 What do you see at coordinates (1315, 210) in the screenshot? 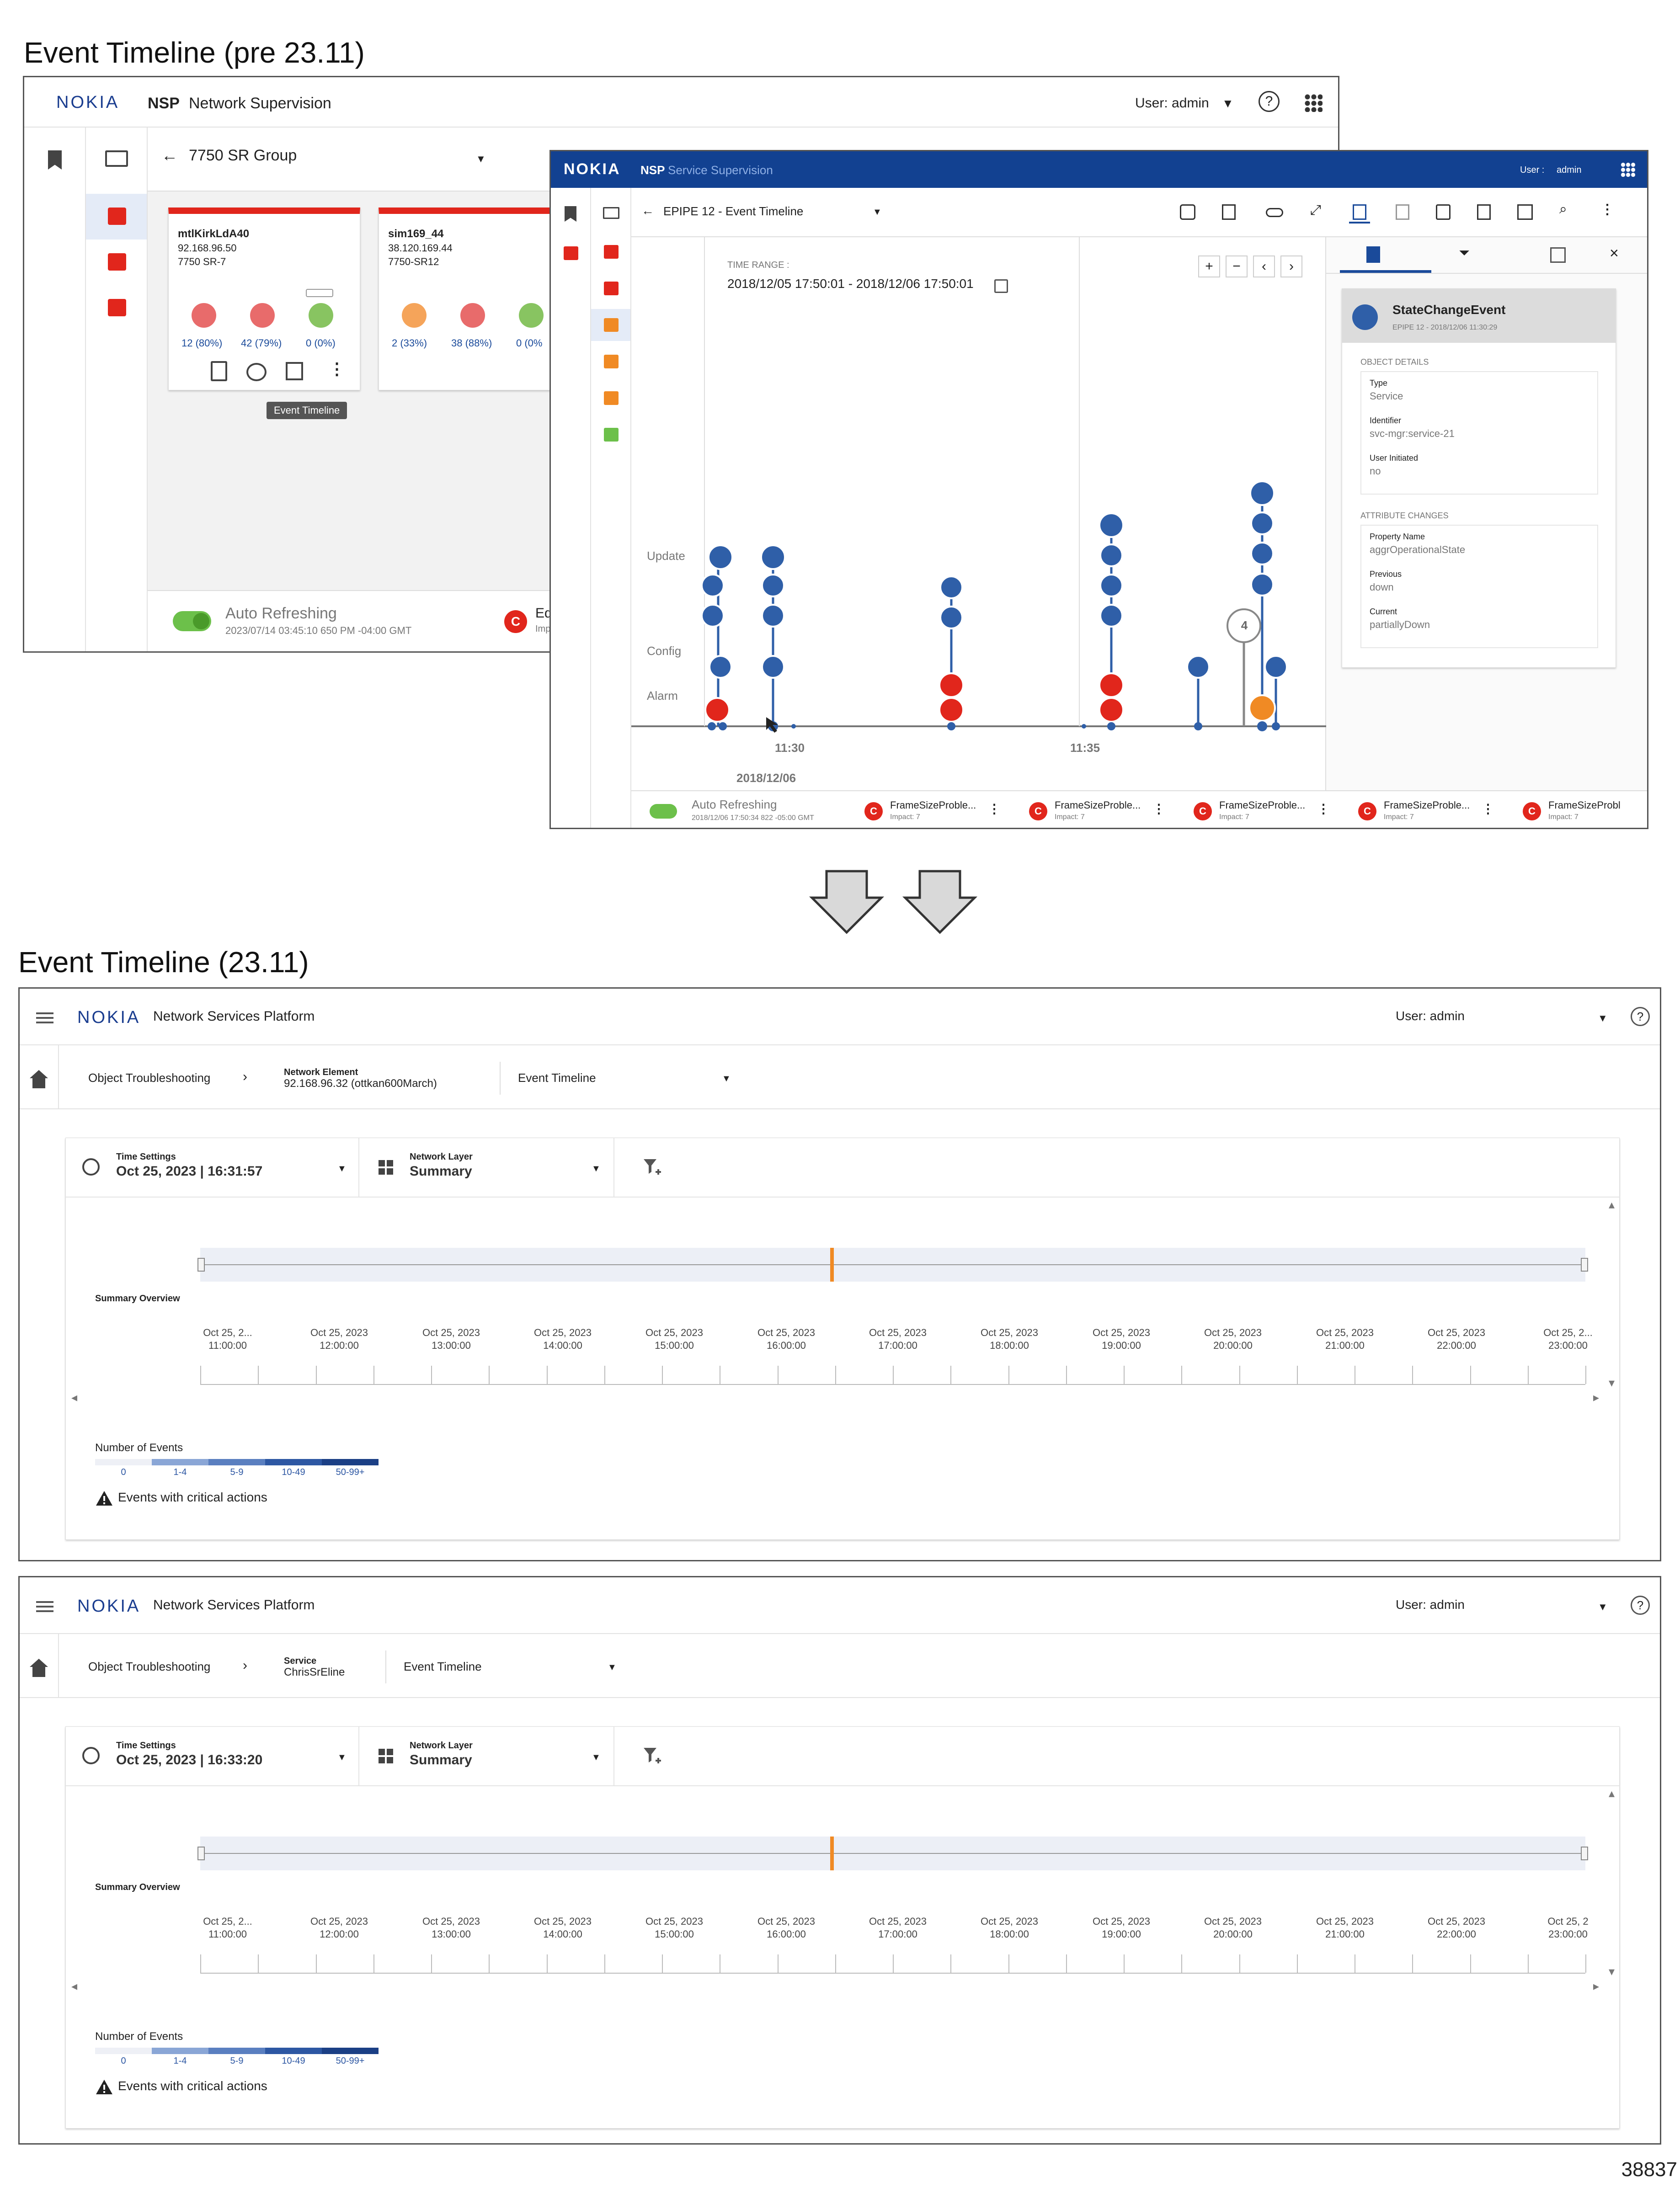
I see `expand-icon: ⤢` at bounding box center [1315, 210].